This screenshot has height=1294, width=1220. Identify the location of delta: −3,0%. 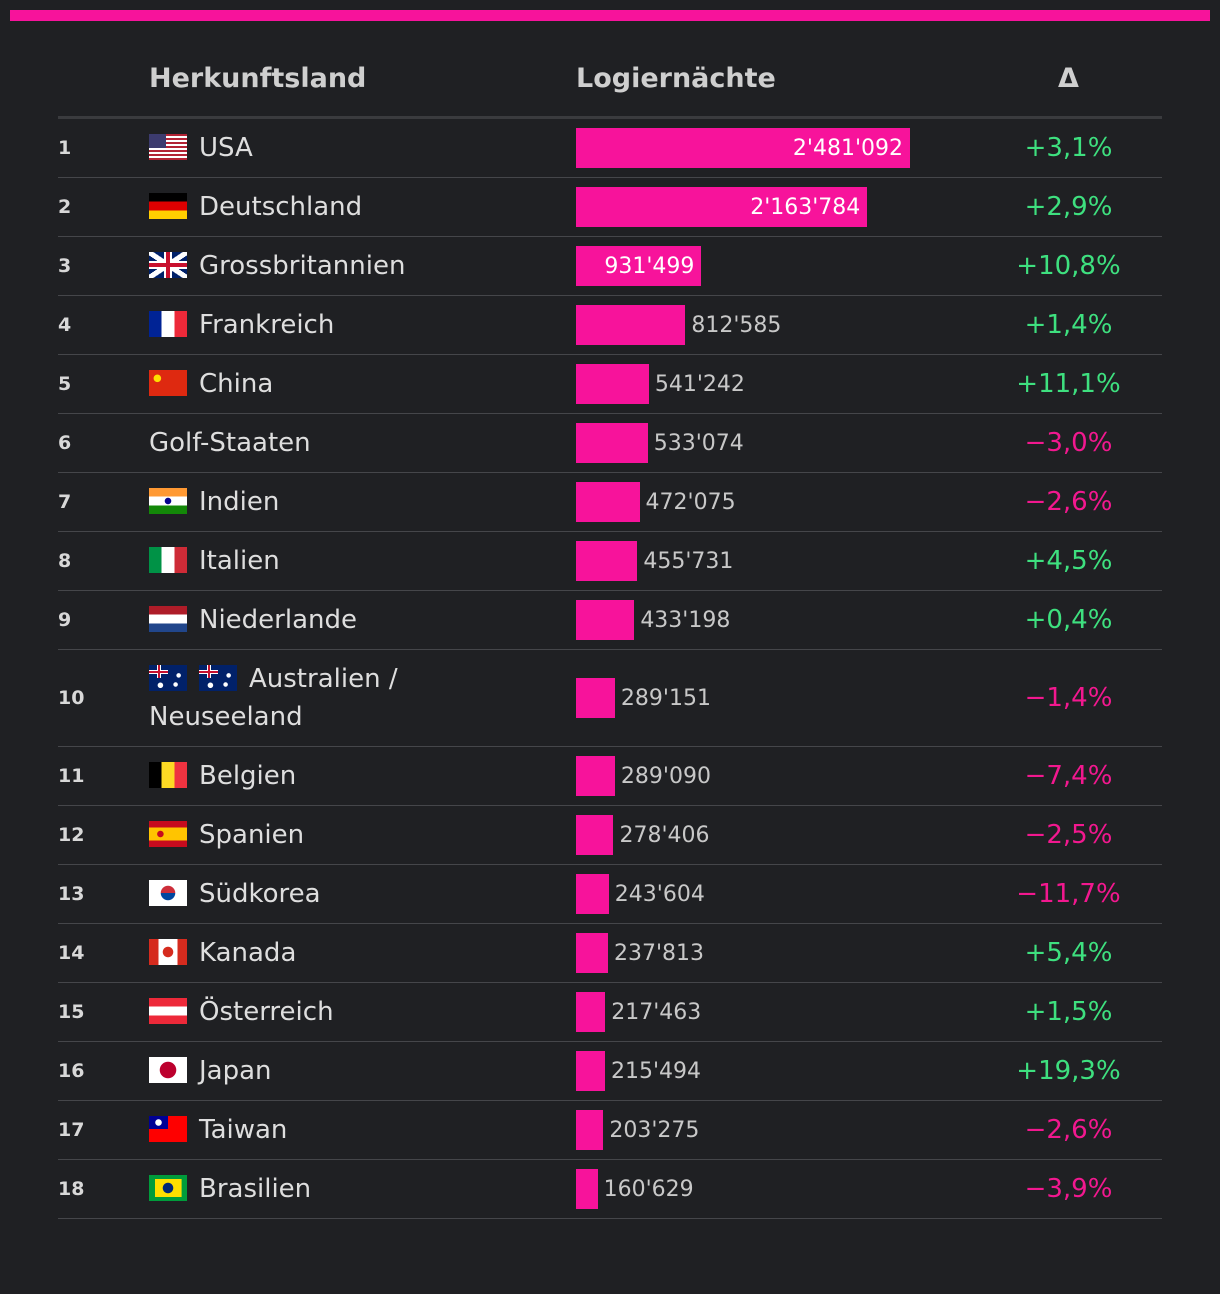
(1068, 443).